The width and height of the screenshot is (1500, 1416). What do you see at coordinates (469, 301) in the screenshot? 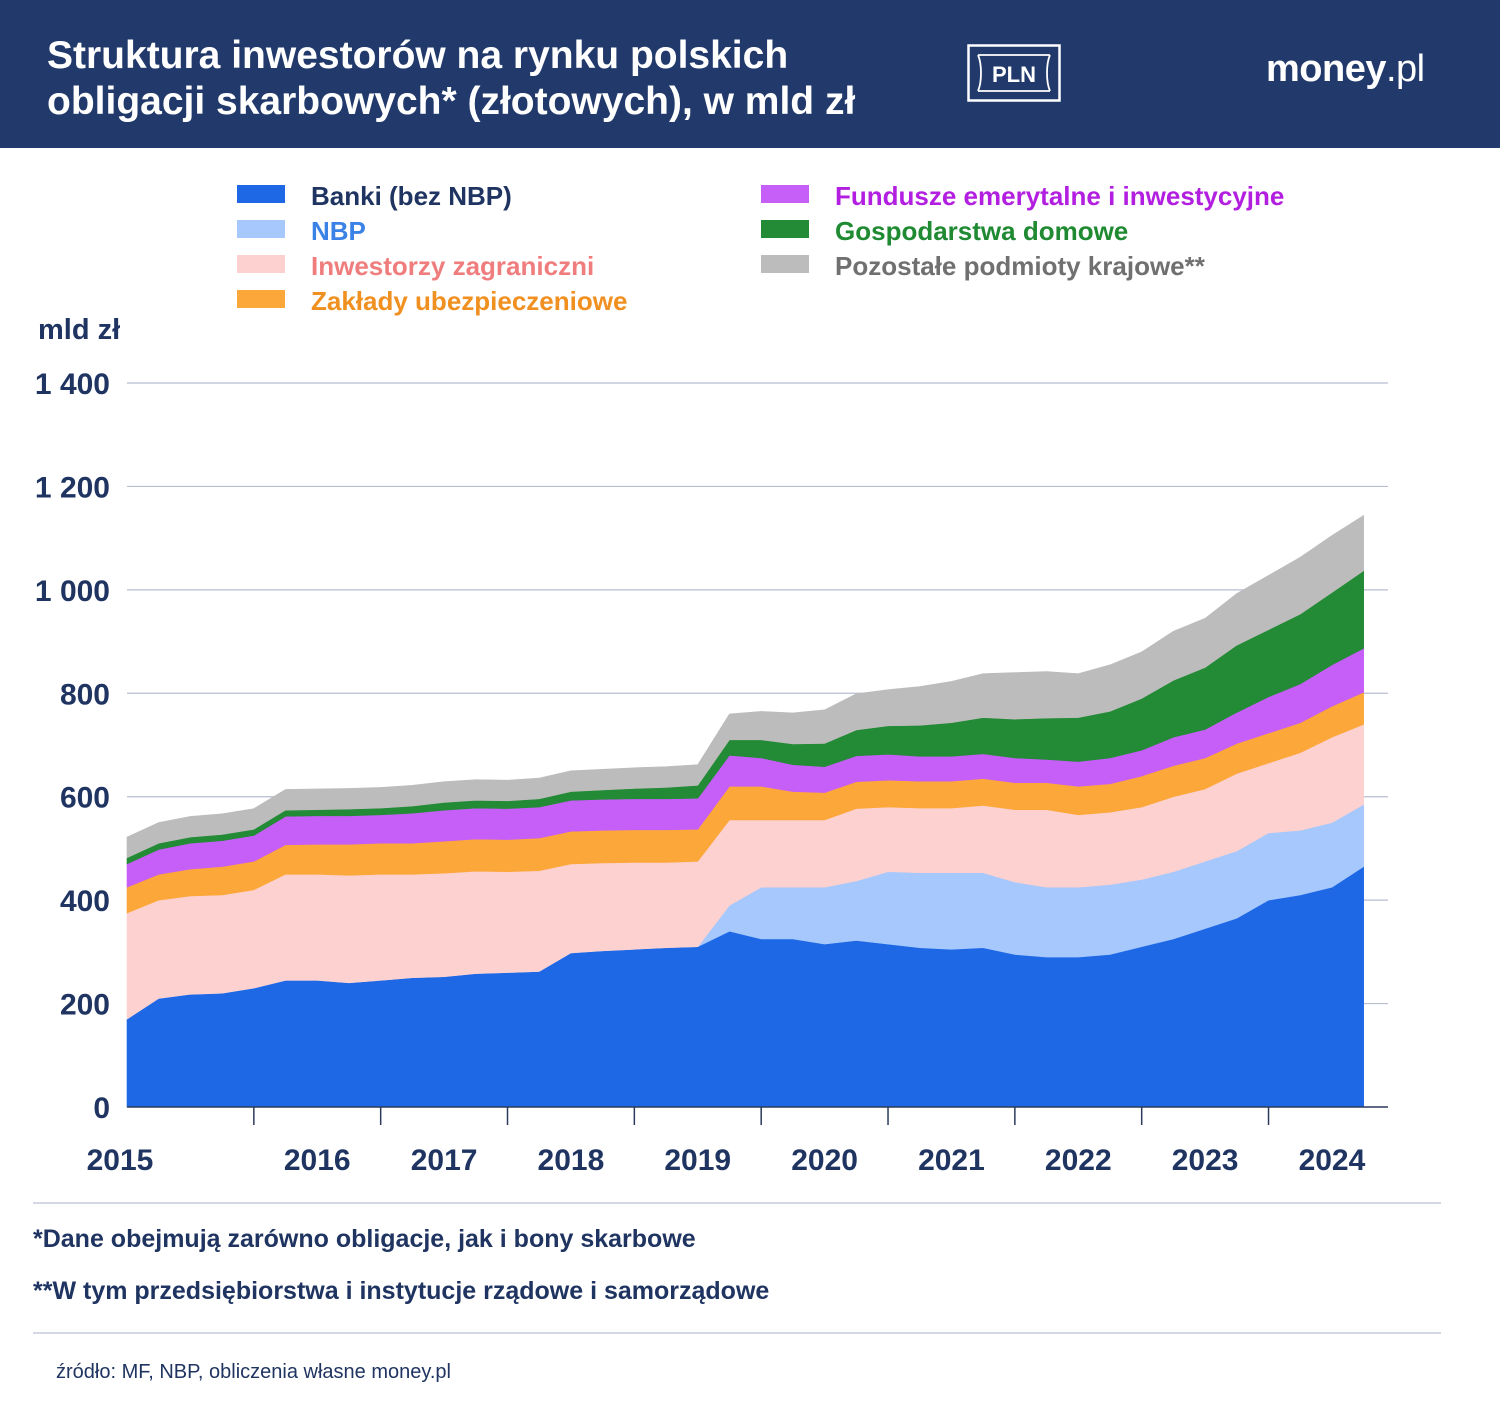
I see `legend-label-zak-ady-ubezpieczeniowe: Zakłady ubezpieczeniowe` at bounding box center [469, 301].